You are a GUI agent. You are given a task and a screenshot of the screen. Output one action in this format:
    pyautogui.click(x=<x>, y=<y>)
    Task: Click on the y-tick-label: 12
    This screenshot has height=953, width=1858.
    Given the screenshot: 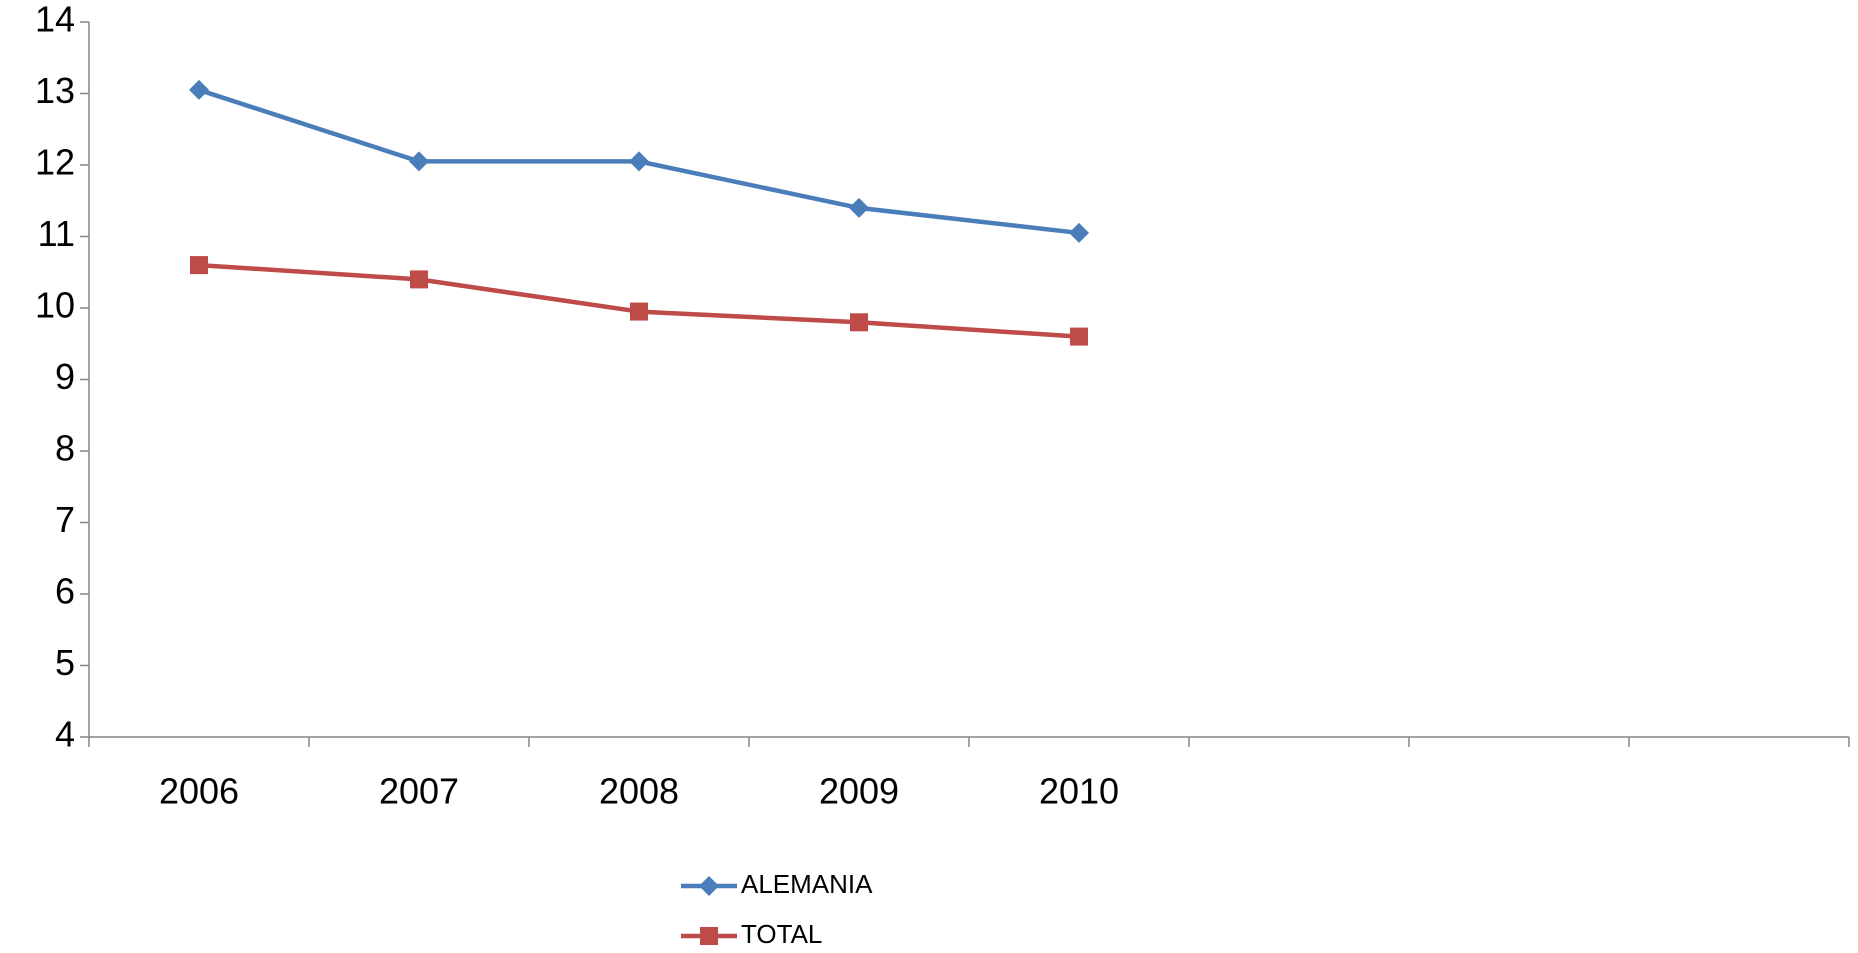 What is the action you would take?
    pyautogui.click(x=55, y=162)
    